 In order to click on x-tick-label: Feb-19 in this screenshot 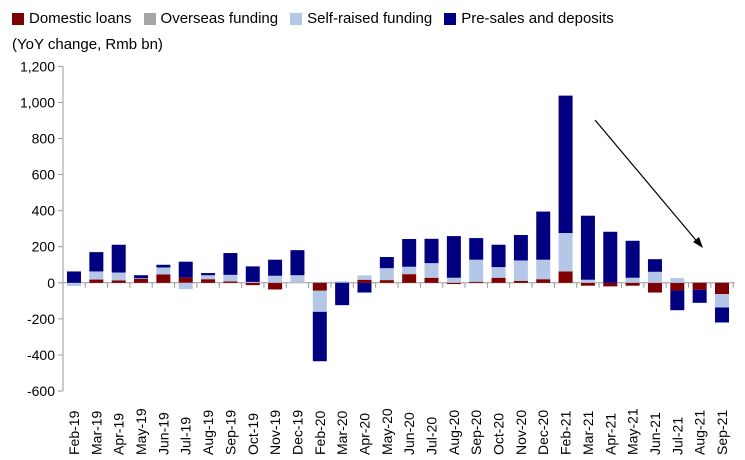, I will do `click(74, 432)`.